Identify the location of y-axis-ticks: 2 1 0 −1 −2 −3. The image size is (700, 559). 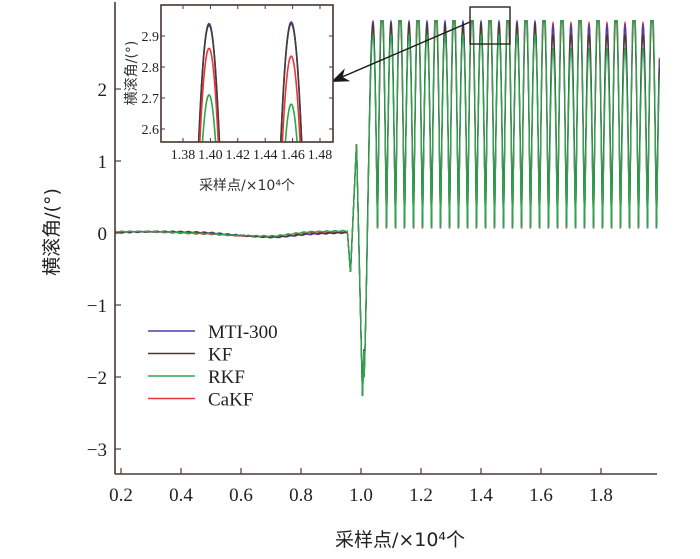
(104, 270).